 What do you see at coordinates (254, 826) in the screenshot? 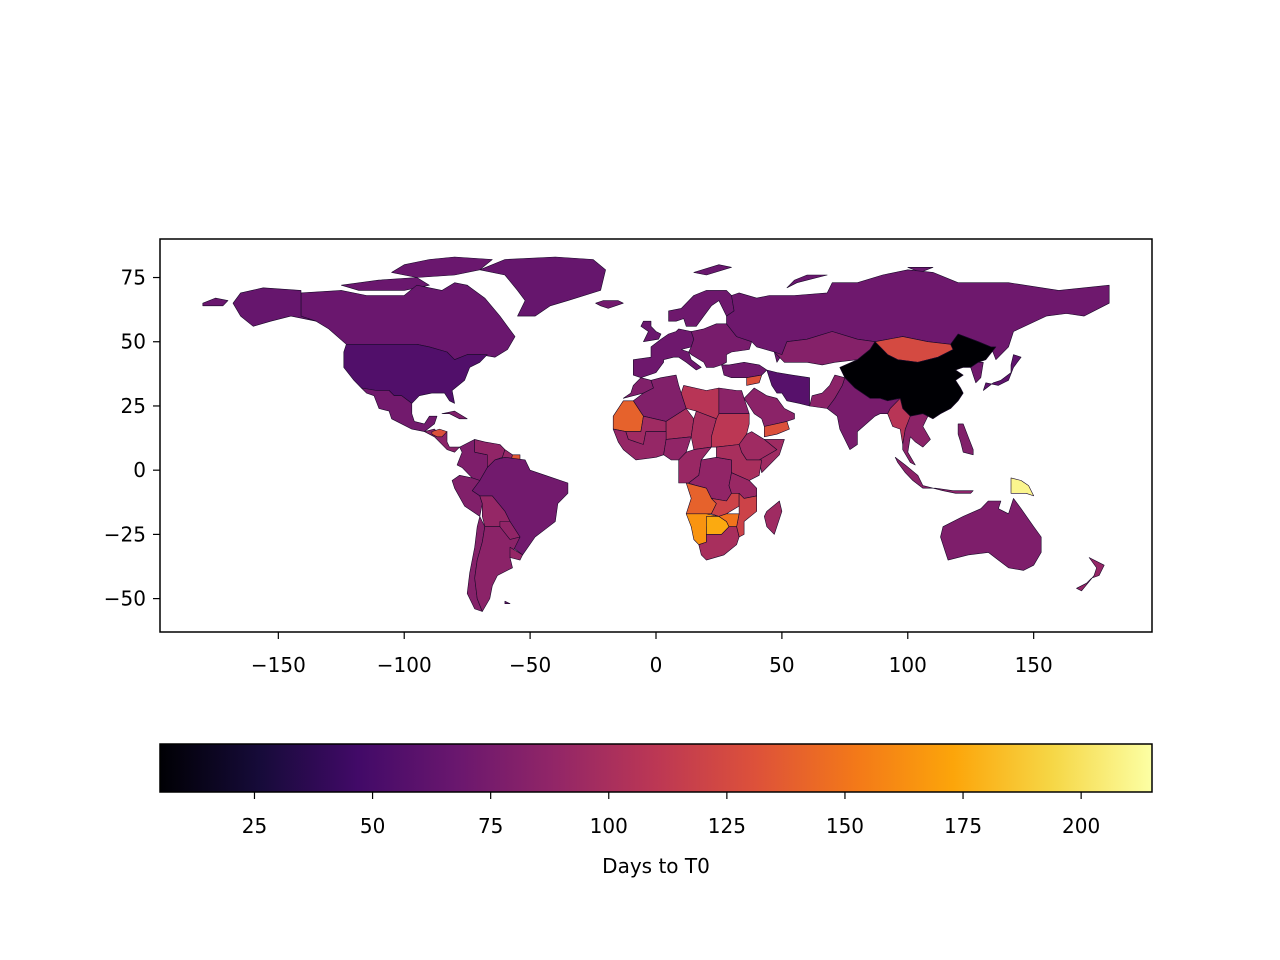
I see `colorbar-tick-label: 25` at bounding box center [254, 826].